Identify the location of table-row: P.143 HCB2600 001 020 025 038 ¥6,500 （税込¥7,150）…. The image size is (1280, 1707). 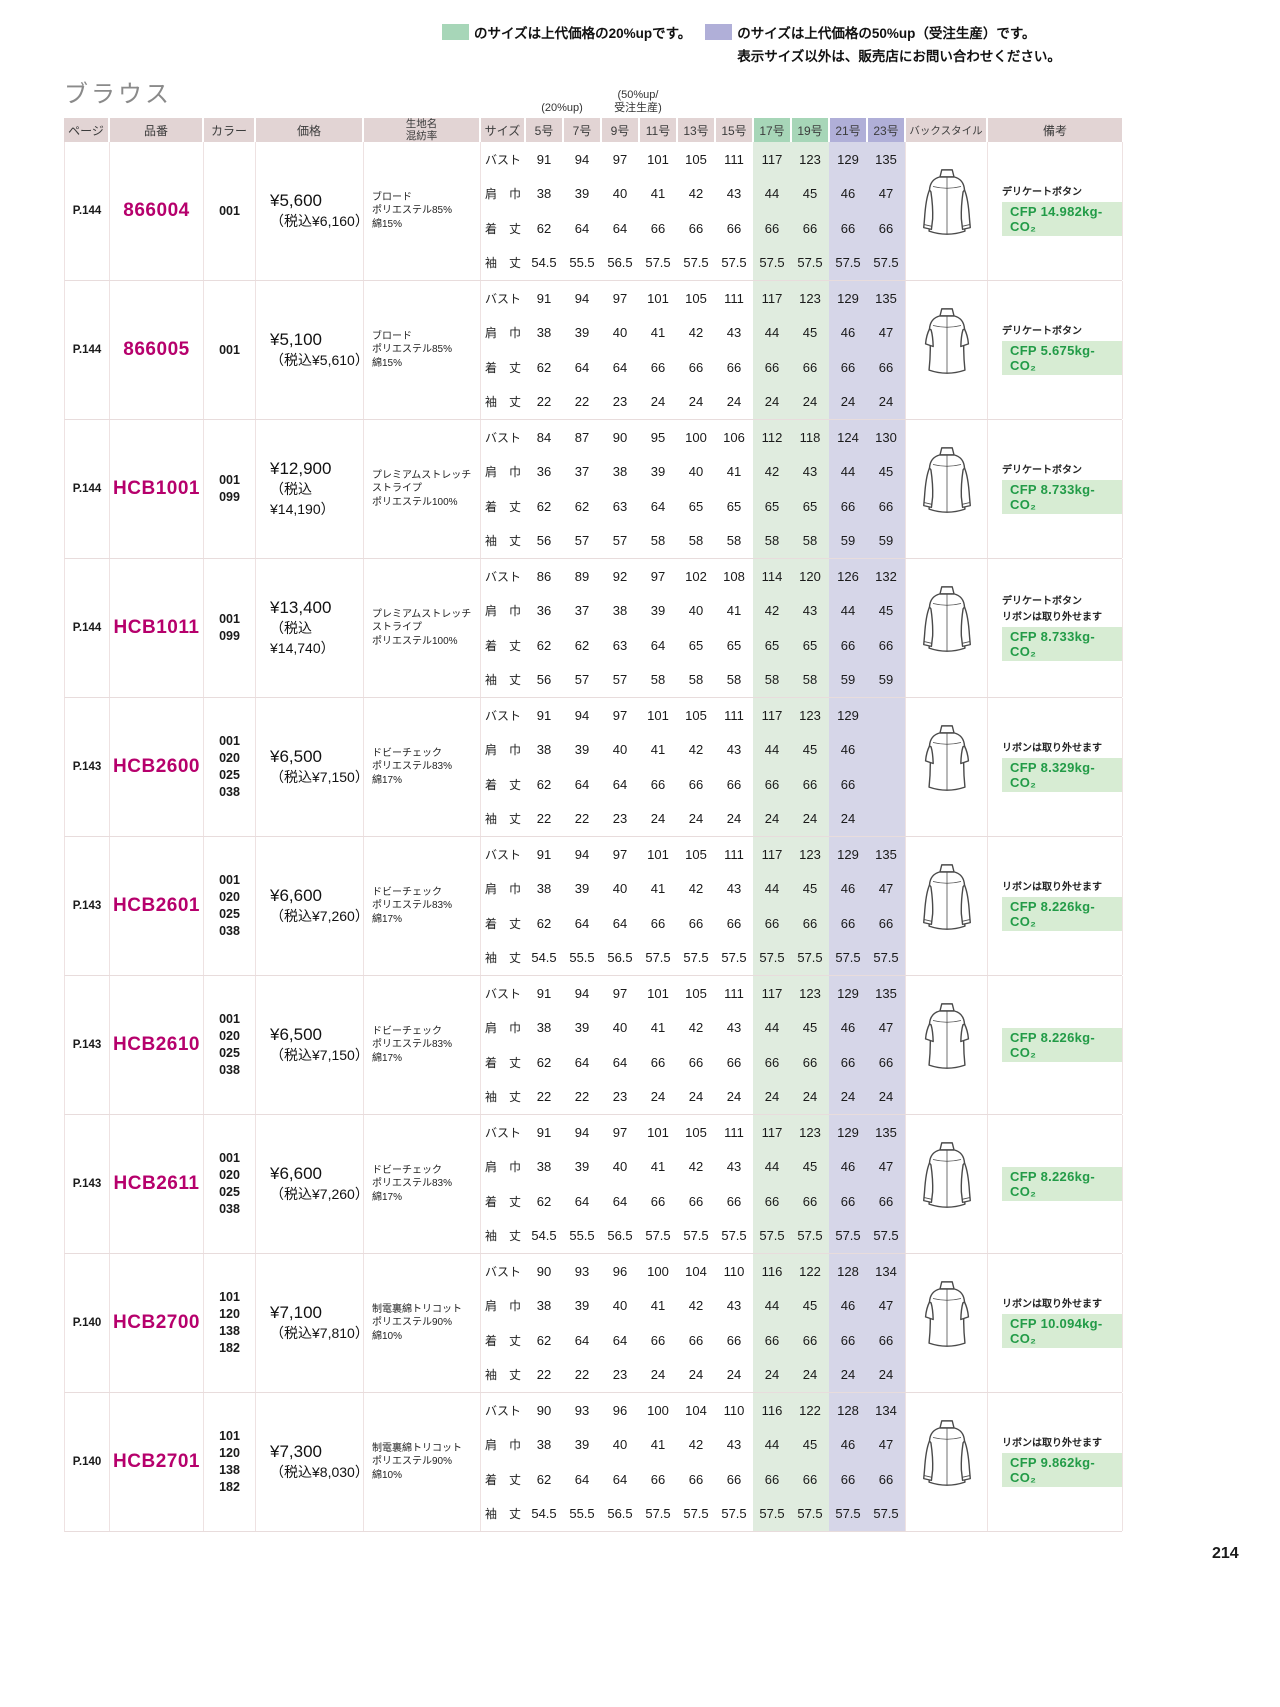
(593, 767).